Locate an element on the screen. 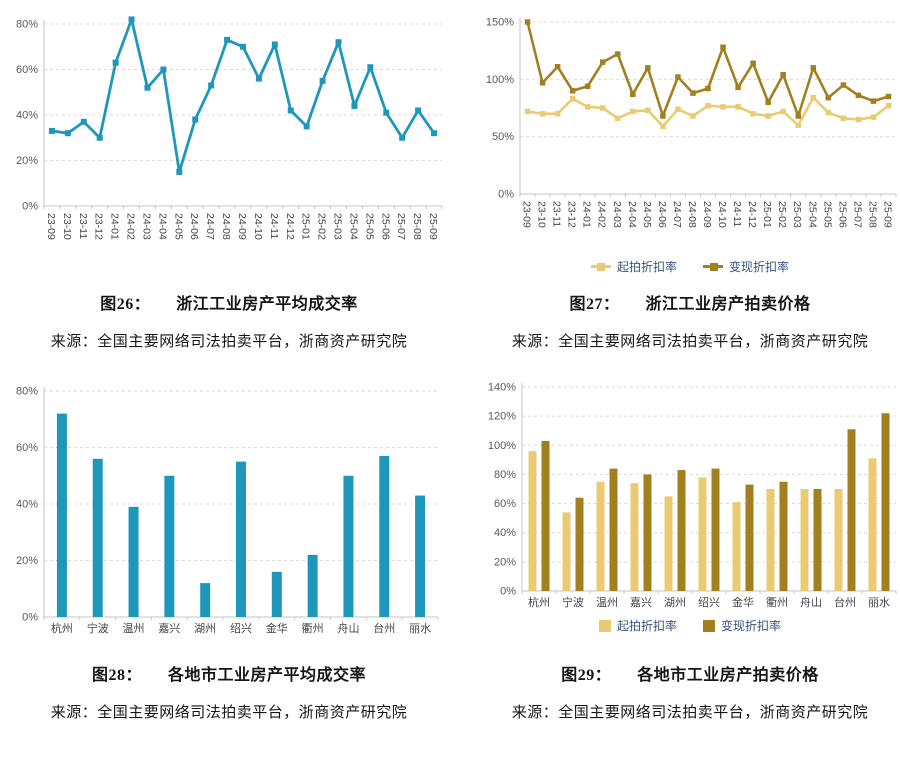  figure-28-label: 图28： is located at coordinates (116, 675).